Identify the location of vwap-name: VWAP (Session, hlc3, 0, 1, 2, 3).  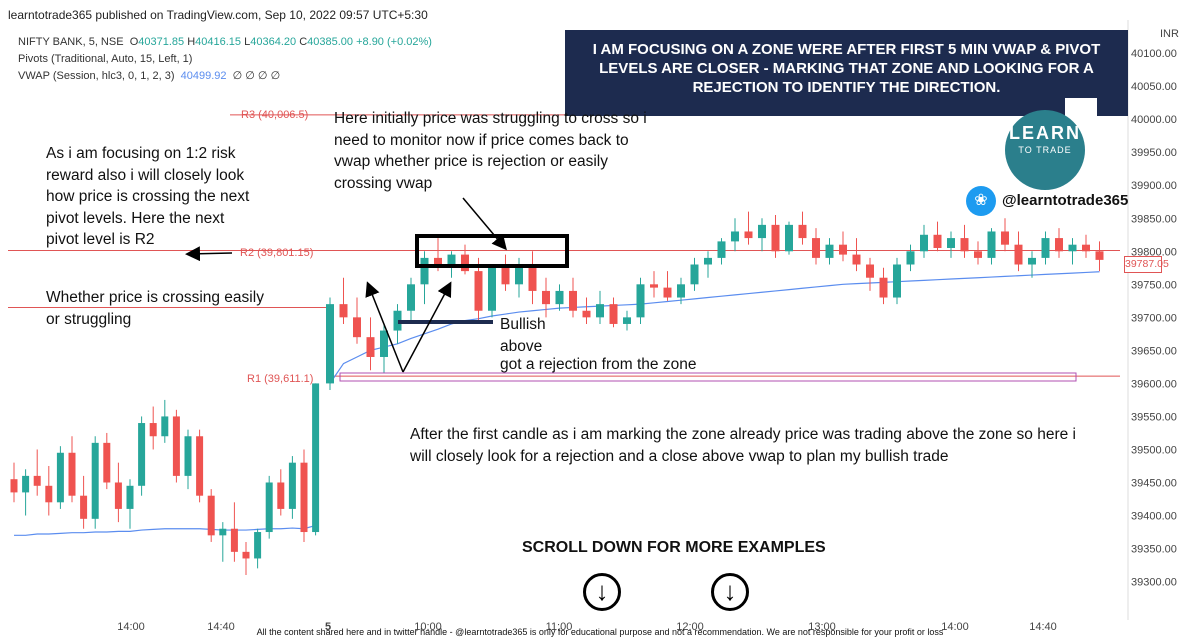
(96, 76).